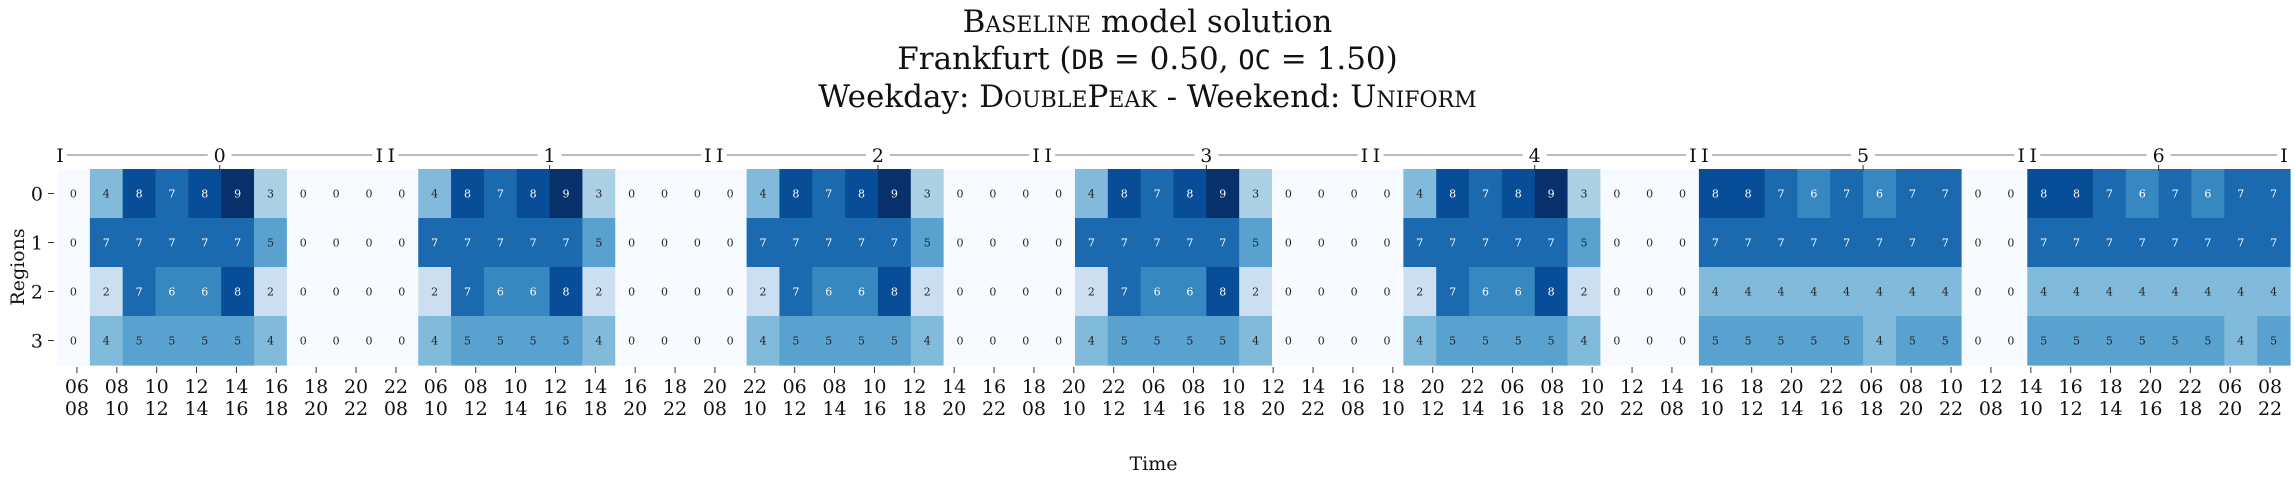  Describe the element at coordinates (1831, 387) in the screenshot. I see `time-tick-label-start: 22` at that location.